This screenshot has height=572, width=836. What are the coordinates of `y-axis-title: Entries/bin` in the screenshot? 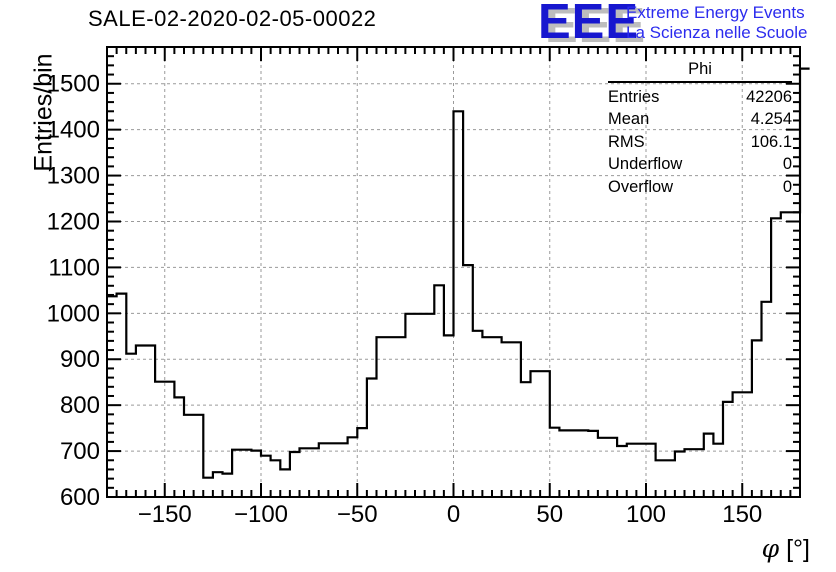 It's located at (43, 112).